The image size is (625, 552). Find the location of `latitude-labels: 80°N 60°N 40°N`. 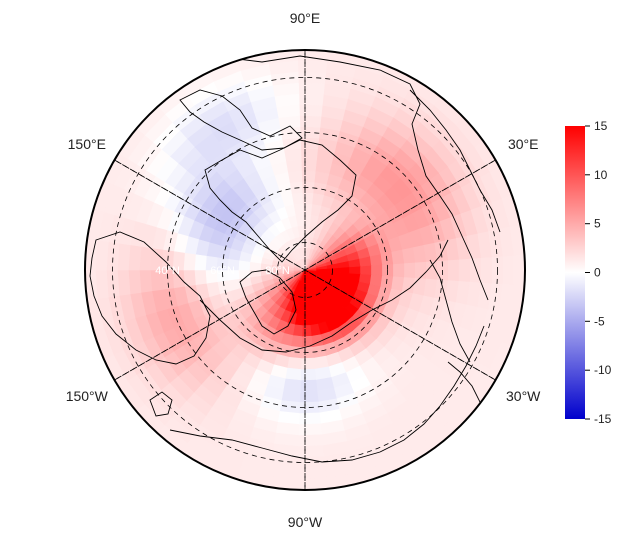

latitude-labels: 80°N 60°N 40°N is located at coordinates (222, 271).